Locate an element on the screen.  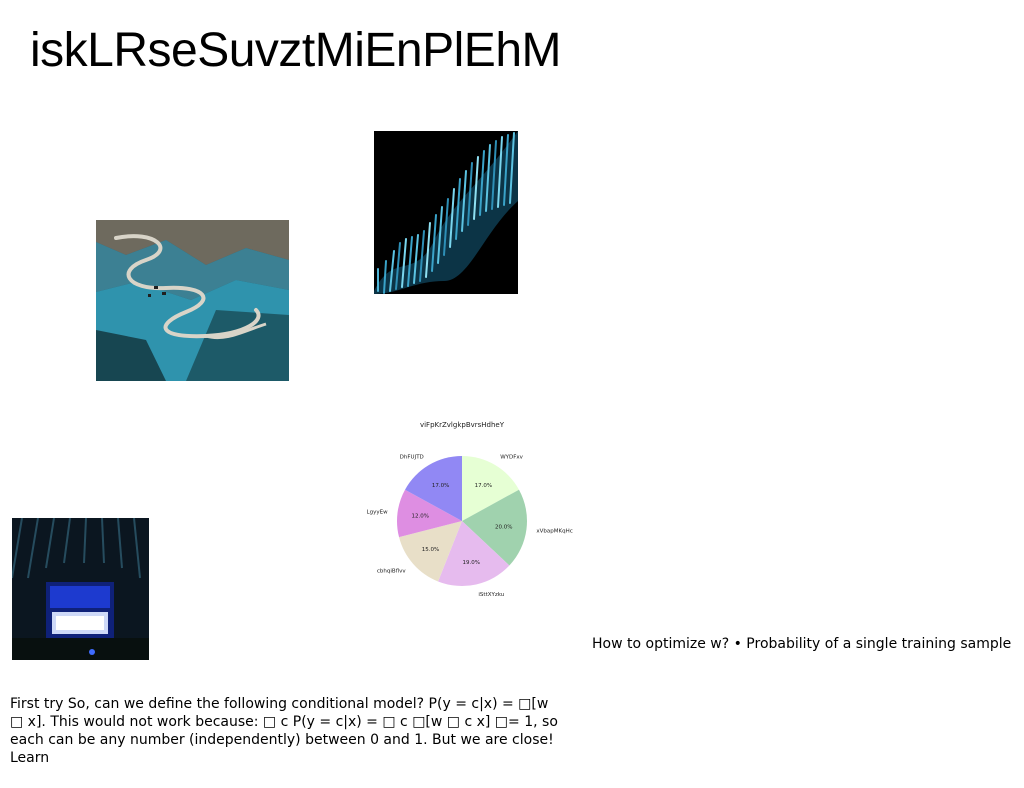
pie-slice-WYDFxv is located at coordinates (490, 488).